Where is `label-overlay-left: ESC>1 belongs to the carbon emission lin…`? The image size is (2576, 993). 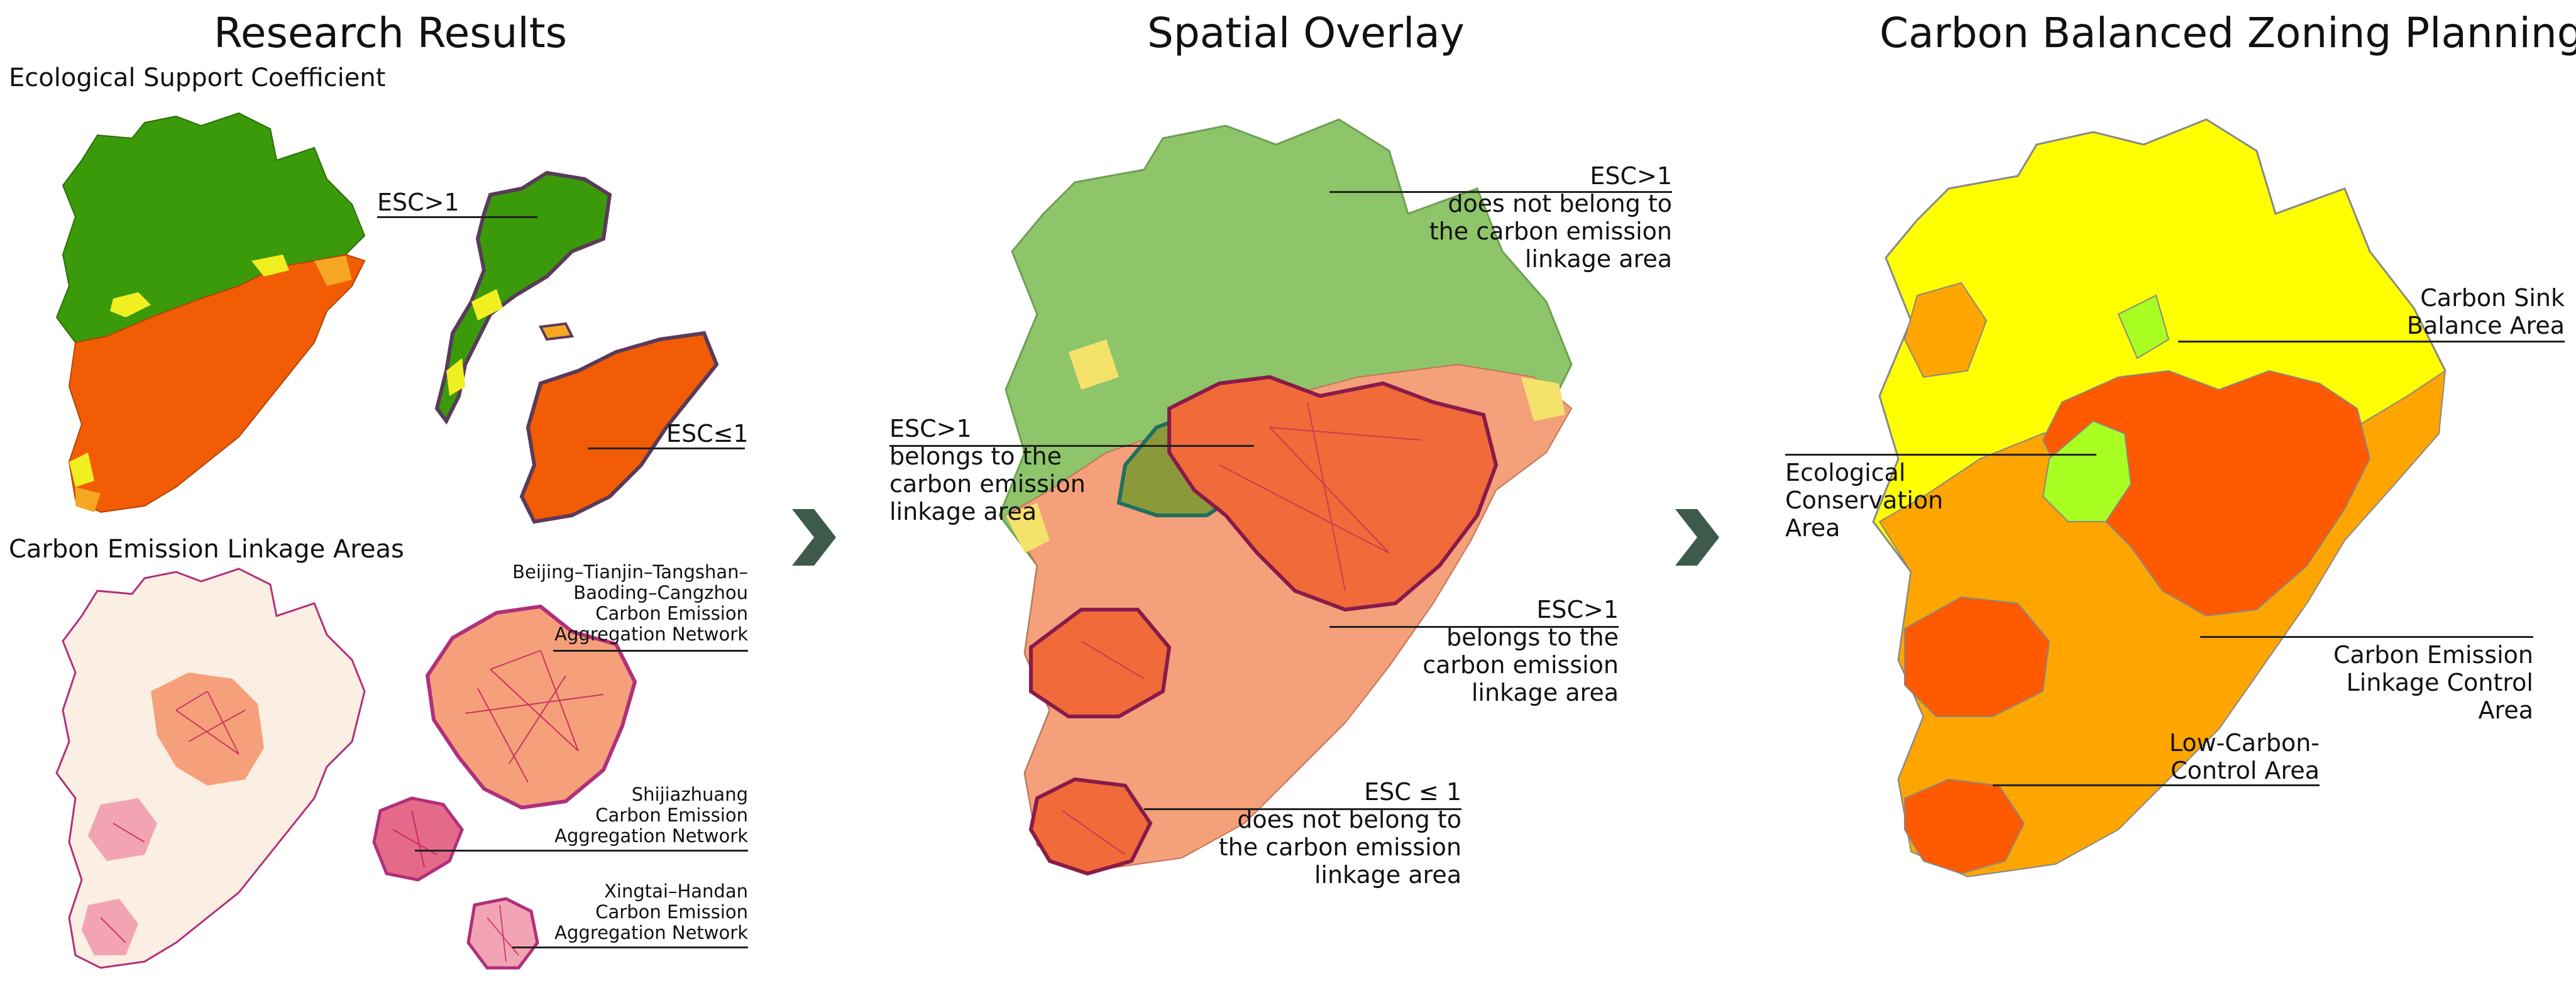
label-overlay-left: ESC>1 belongs to the carbon emission lin… is located at coordinates (987, 470).